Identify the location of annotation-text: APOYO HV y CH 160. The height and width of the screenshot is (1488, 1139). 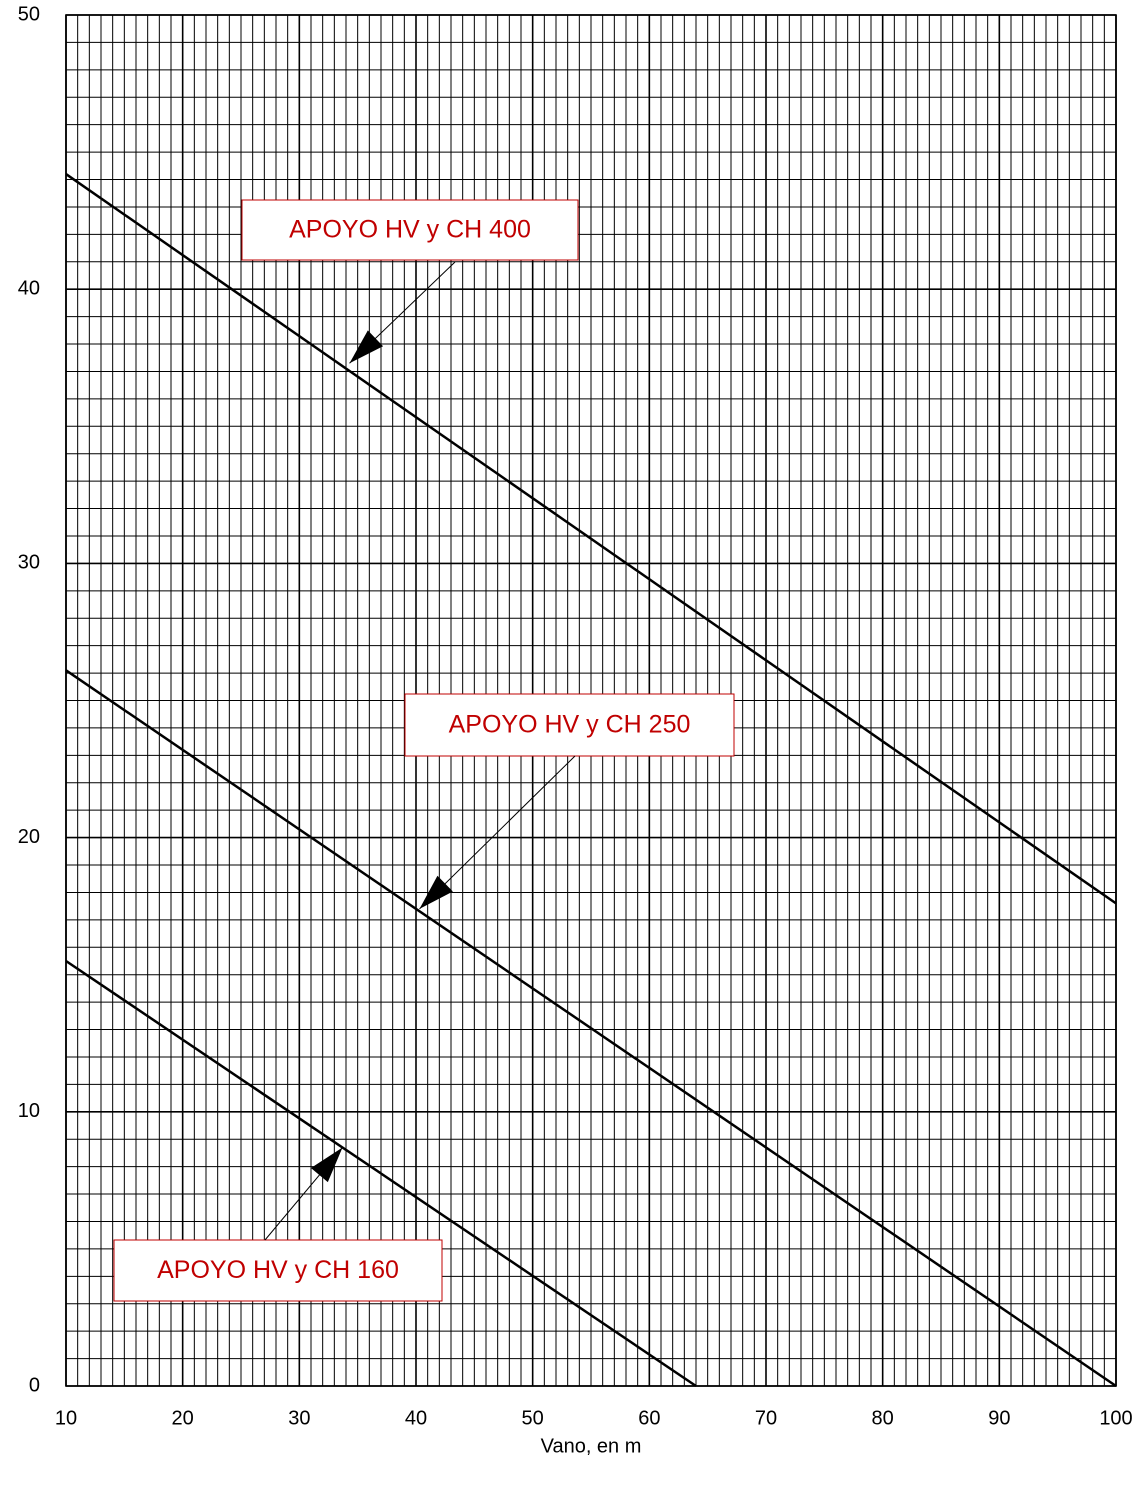
(278, 1270).